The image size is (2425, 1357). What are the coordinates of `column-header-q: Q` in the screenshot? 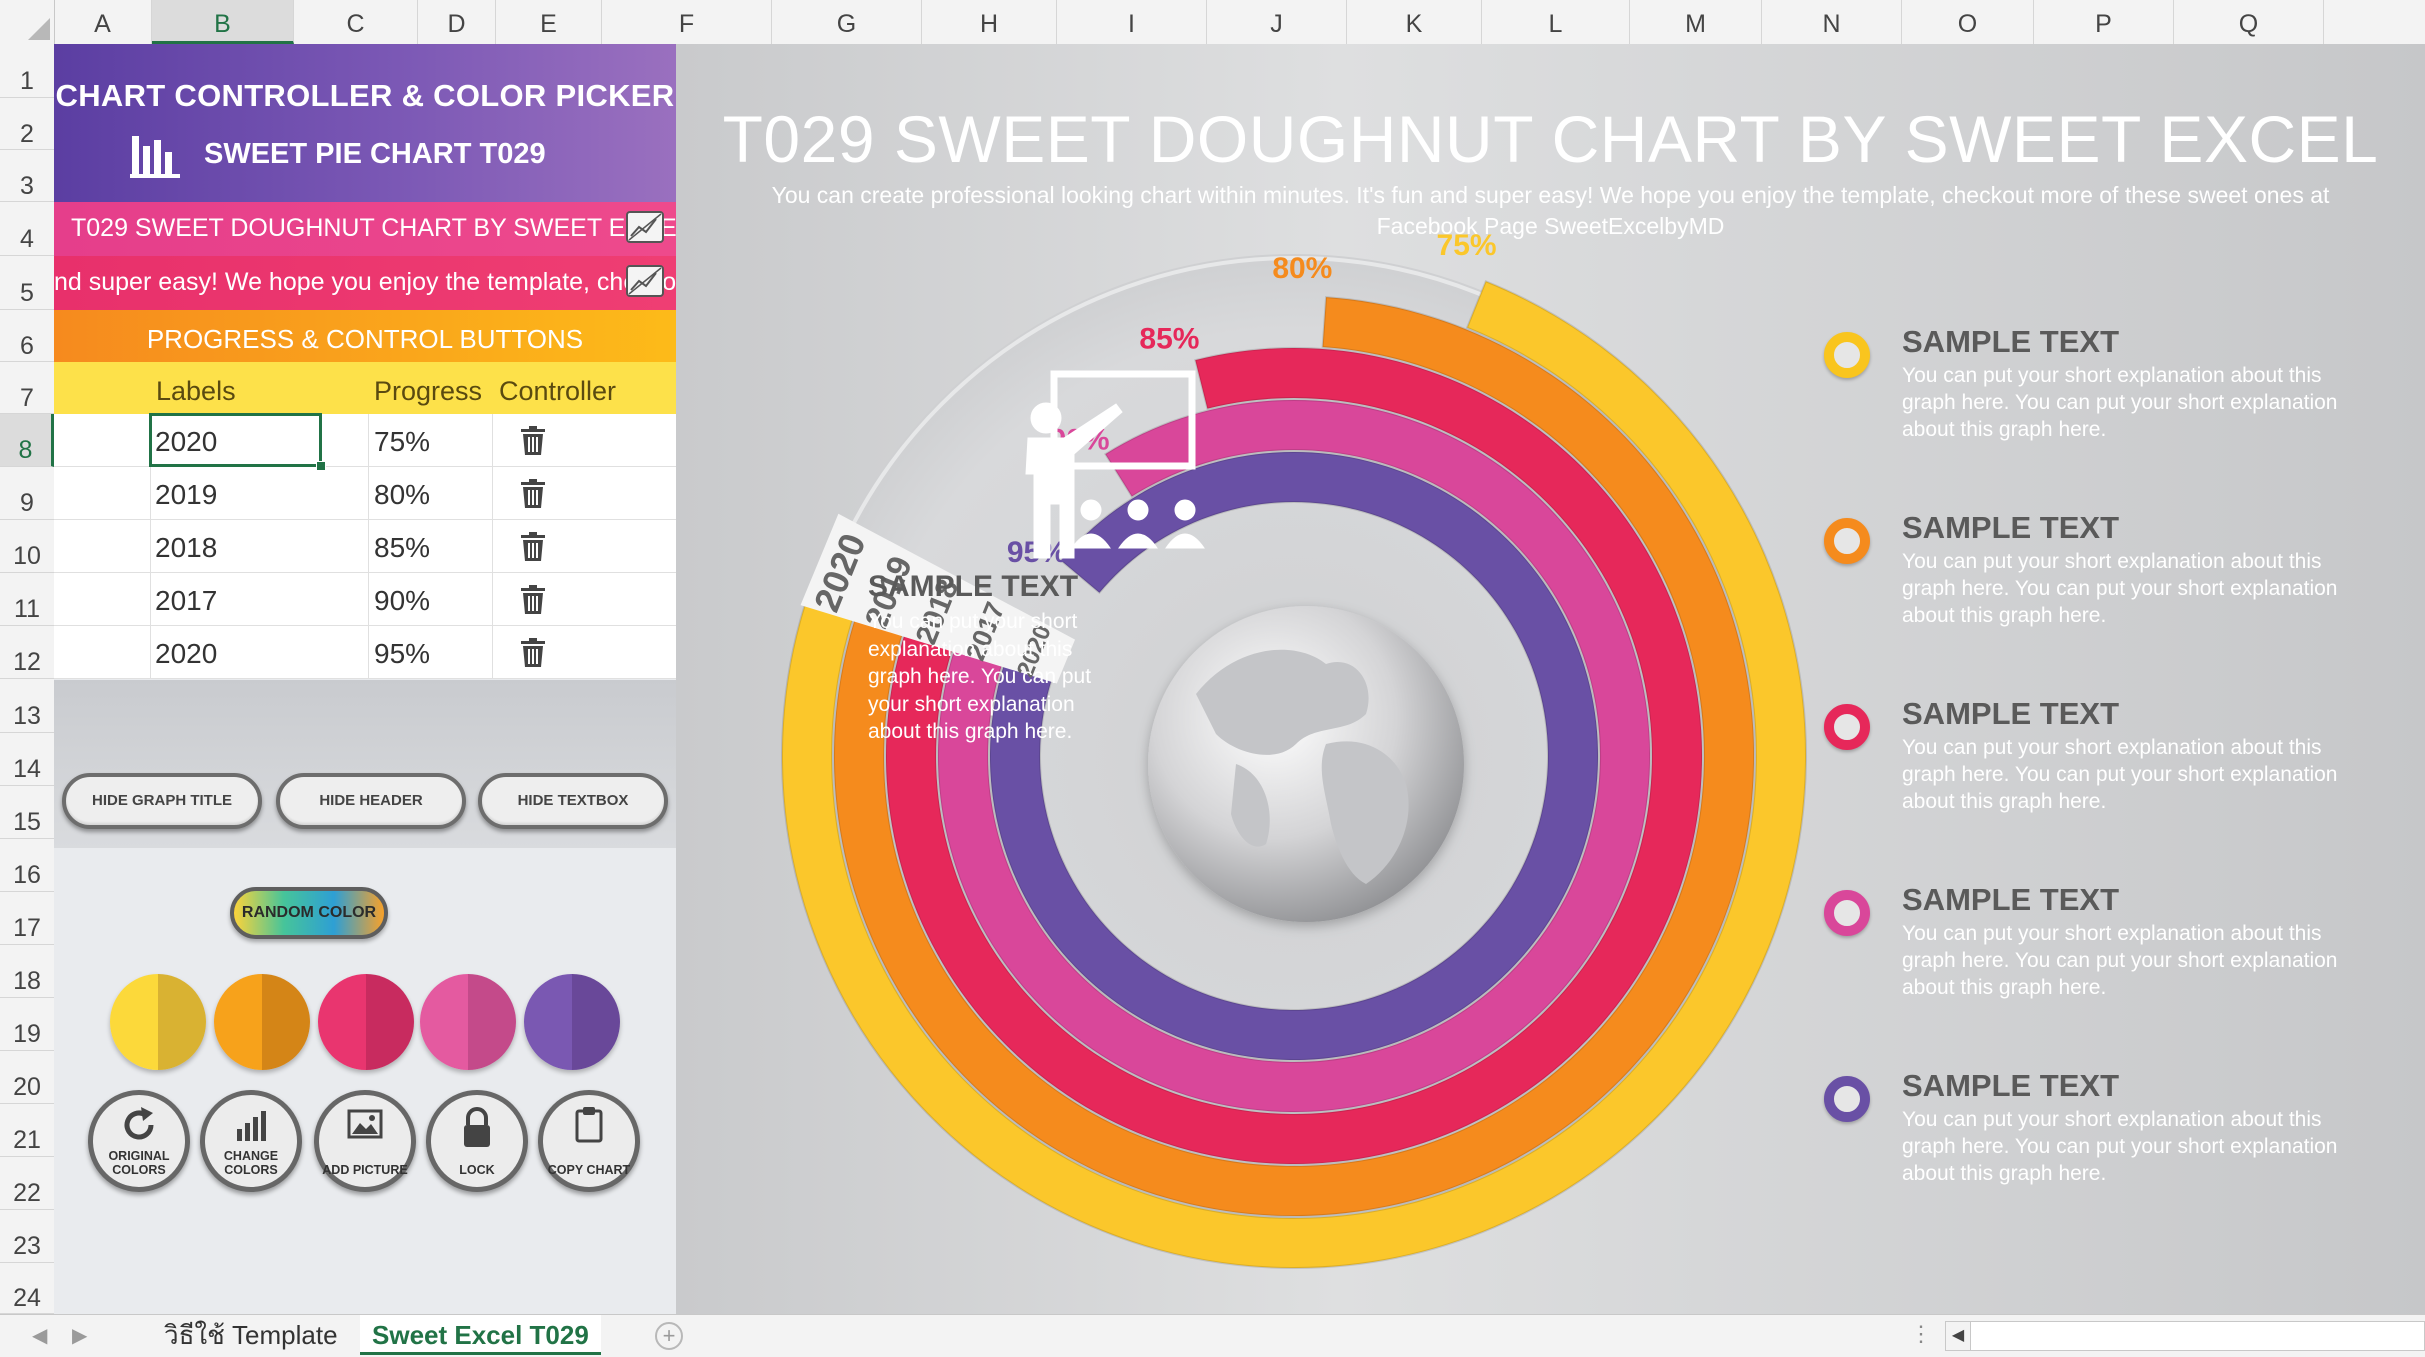 It's located at (2249, 22).